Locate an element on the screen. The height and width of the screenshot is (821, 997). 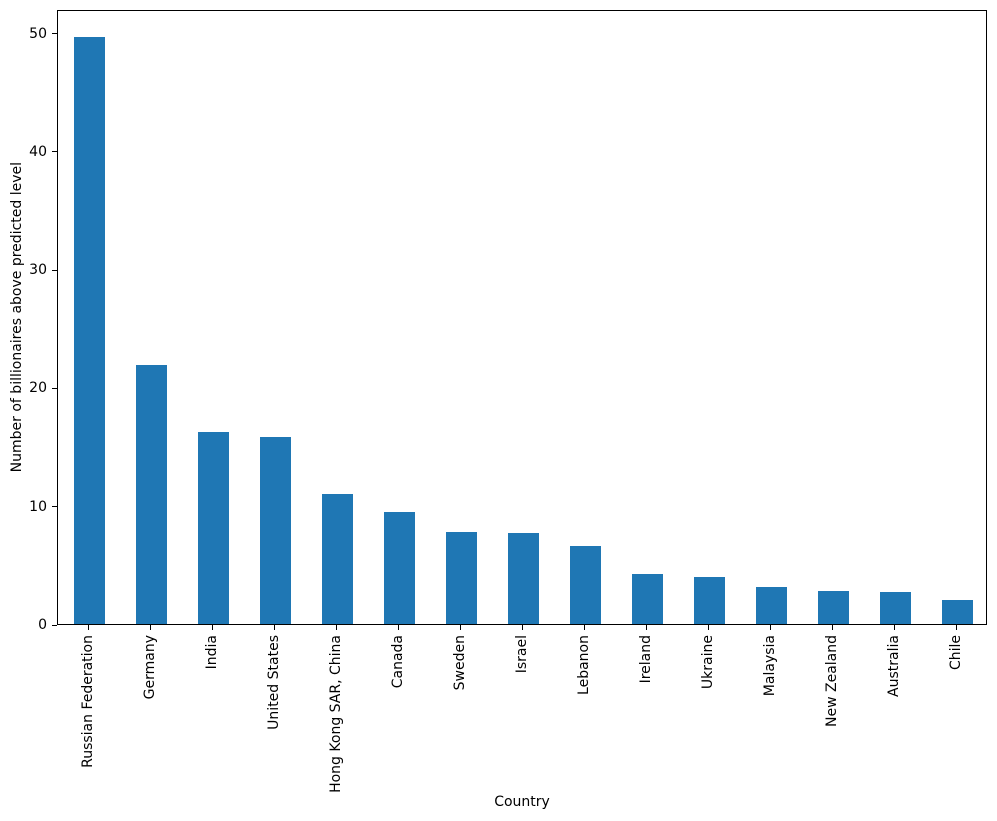
y-tick-label: 40 is located at coordinates (38, 151).